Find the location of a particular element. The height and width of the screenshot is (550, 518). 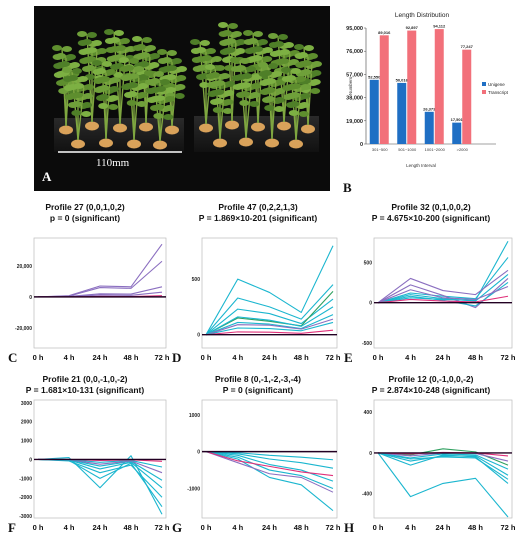

legend-label-transcript: Transcript is located at coordinates (498, 92).